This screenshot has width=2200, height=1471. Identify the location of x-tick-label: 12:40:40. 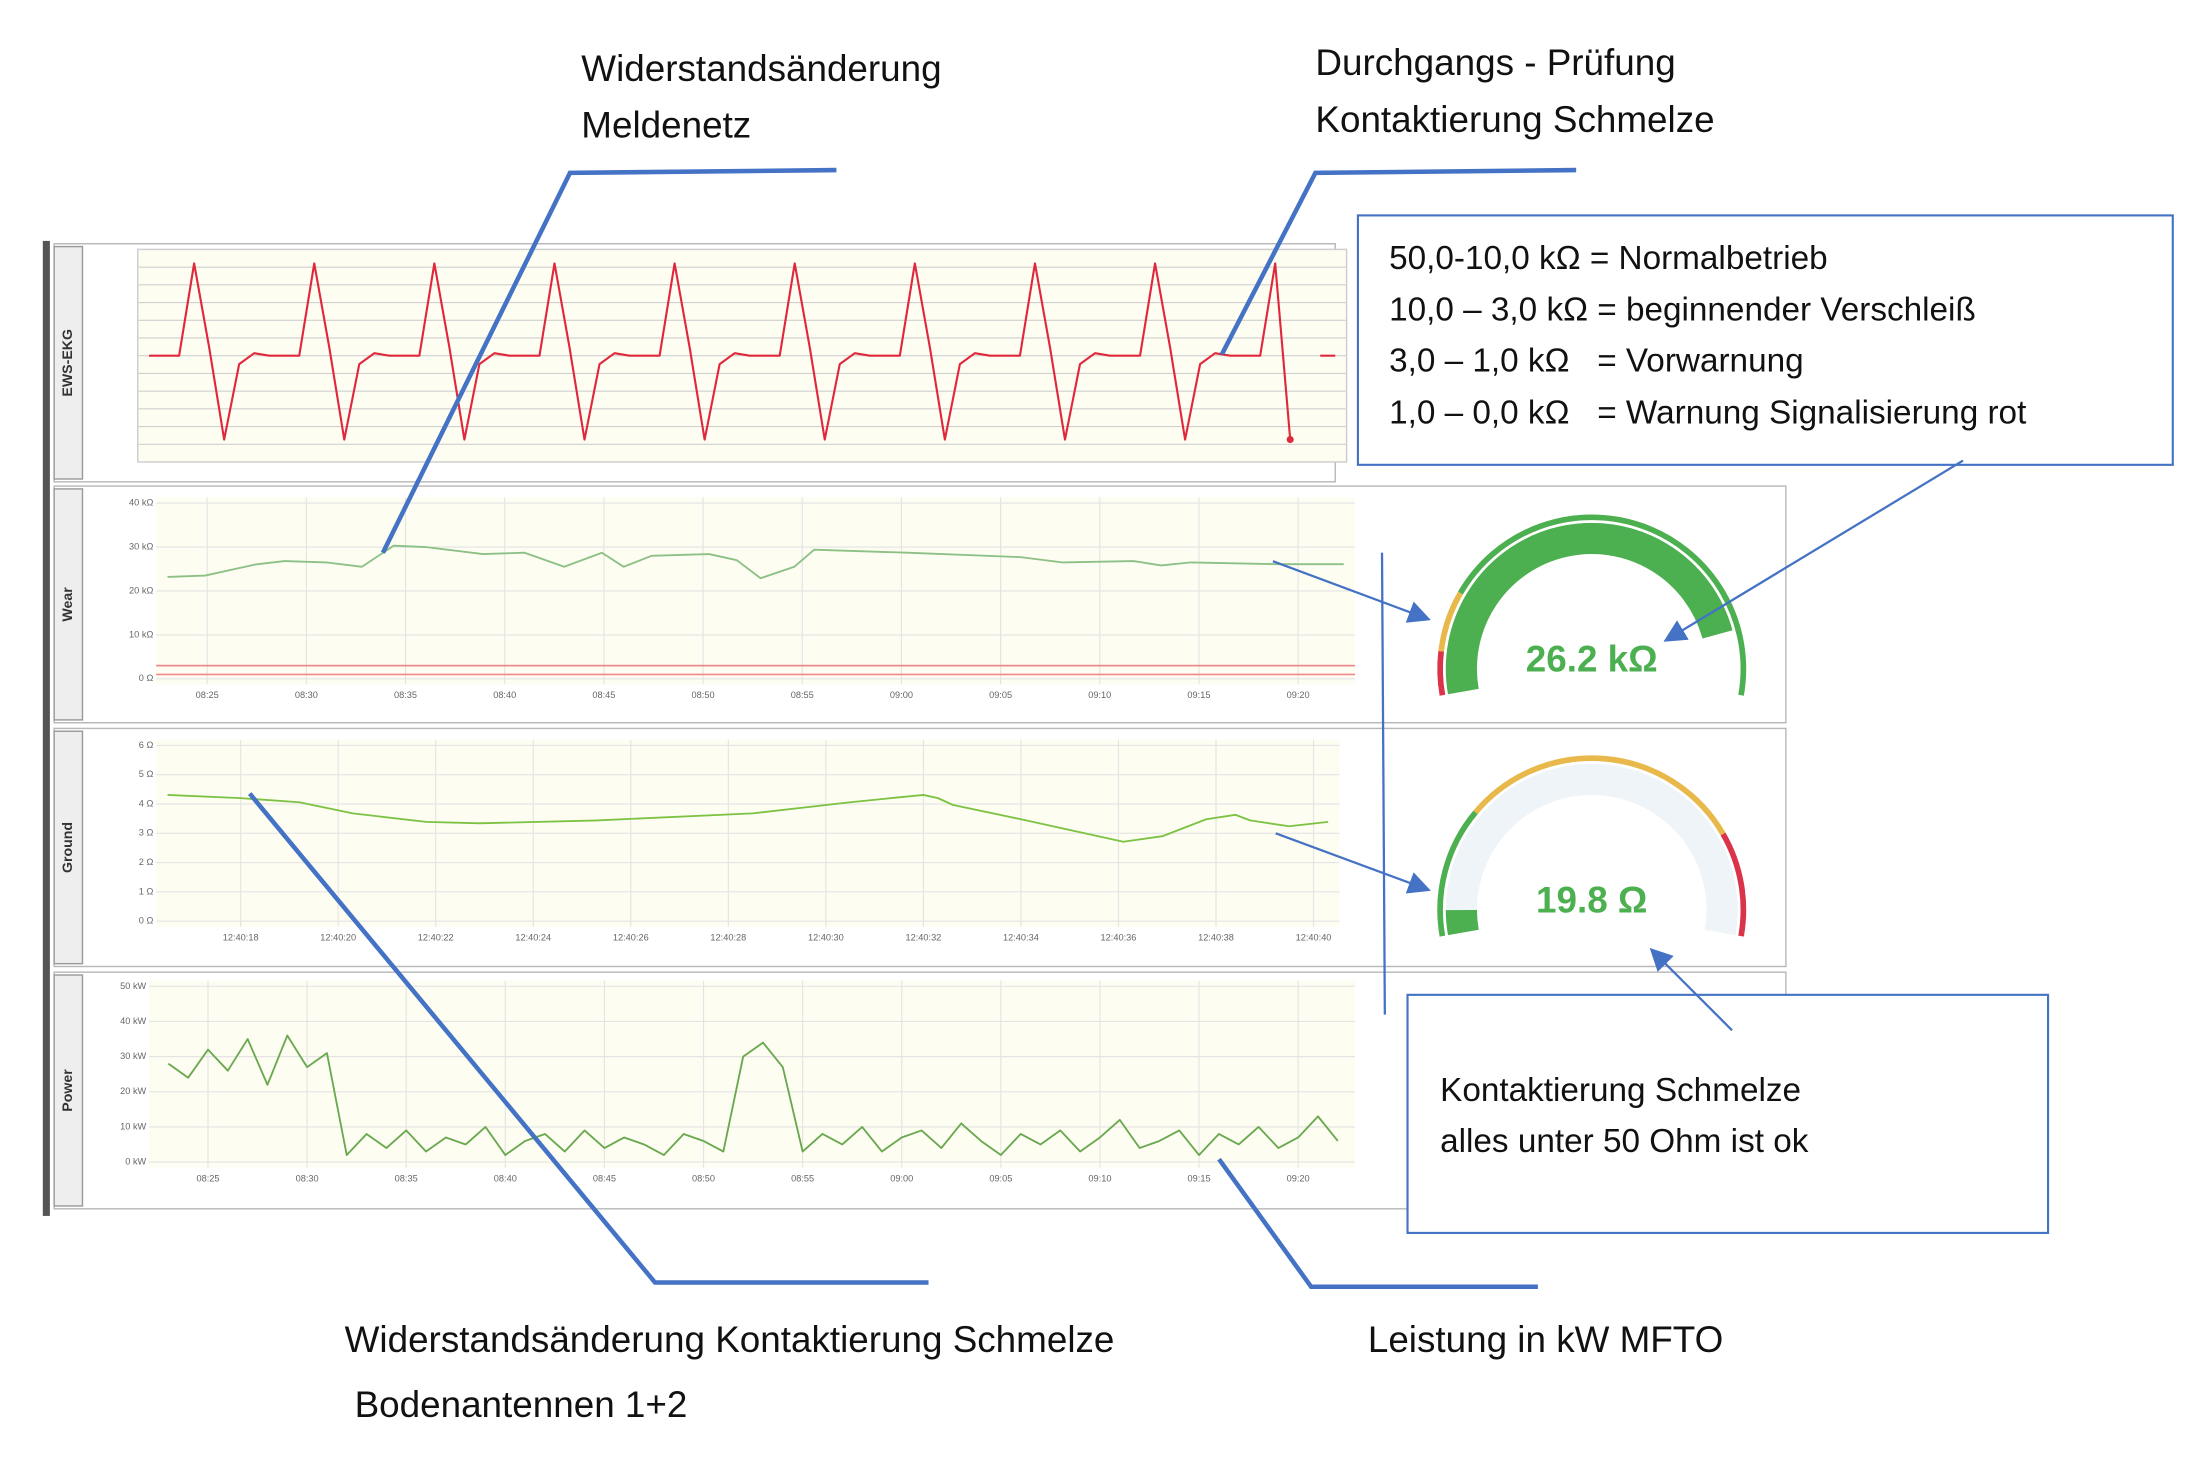
(1314, 938).